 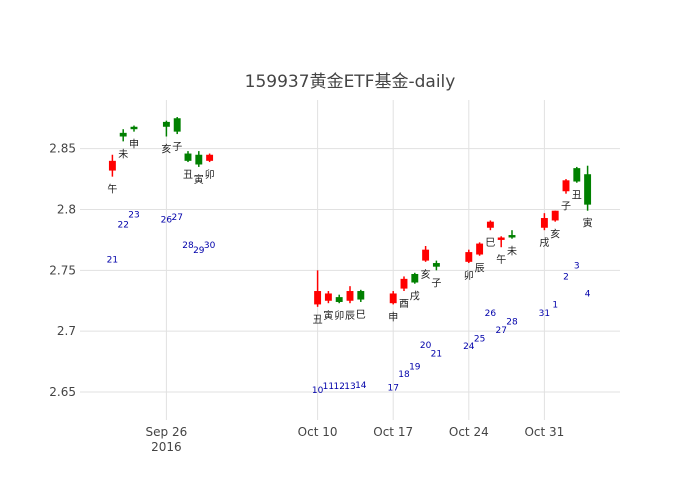 What do you see at coordinates (415, 368) in the screenshot?
I see `day-label: 19` at bounding box center [415, 368].